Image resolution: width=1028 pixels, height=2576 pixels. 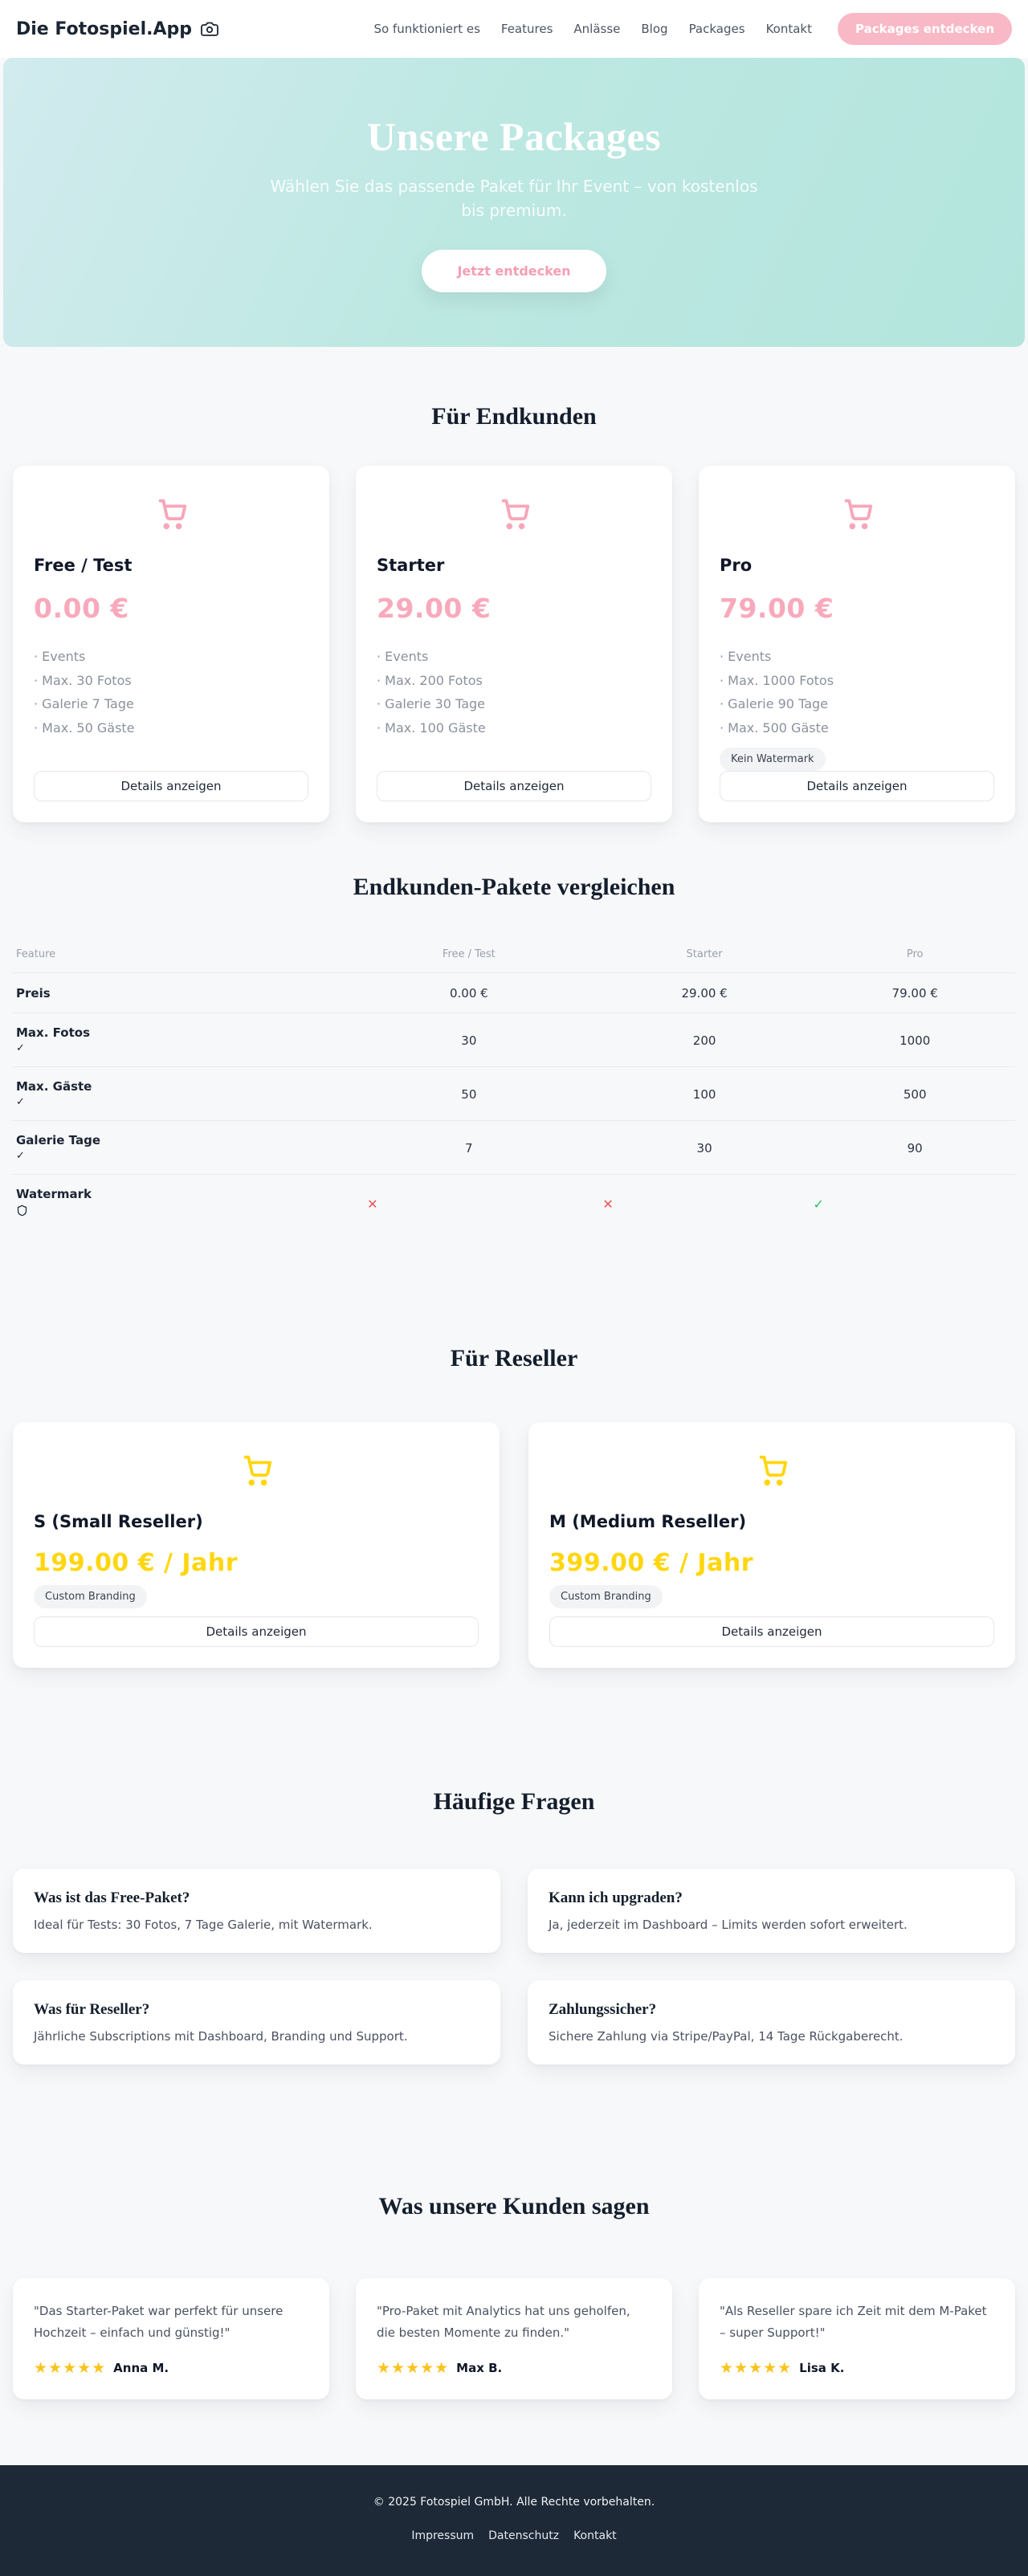 What do you see at coordinates (469, 1094) in the screenshot?
I see `cell-value: 50` at bounding box center [469, 1094].